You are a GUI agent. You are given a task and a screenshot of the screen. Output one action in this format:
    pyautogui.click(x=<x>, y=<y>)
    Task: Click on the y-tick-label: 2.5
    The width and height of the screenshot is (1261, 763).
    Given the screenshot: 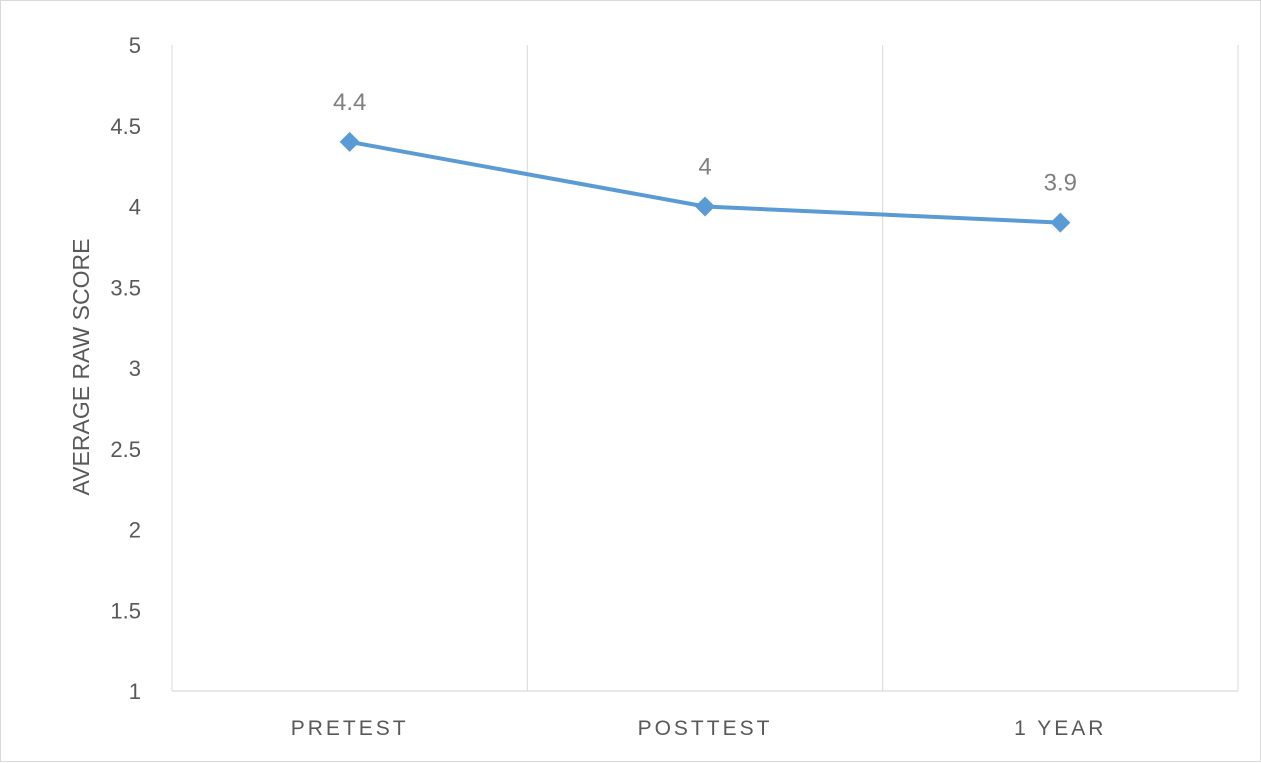 What is the action you would take?
    pyautogui.click(x=125, y=449)
    